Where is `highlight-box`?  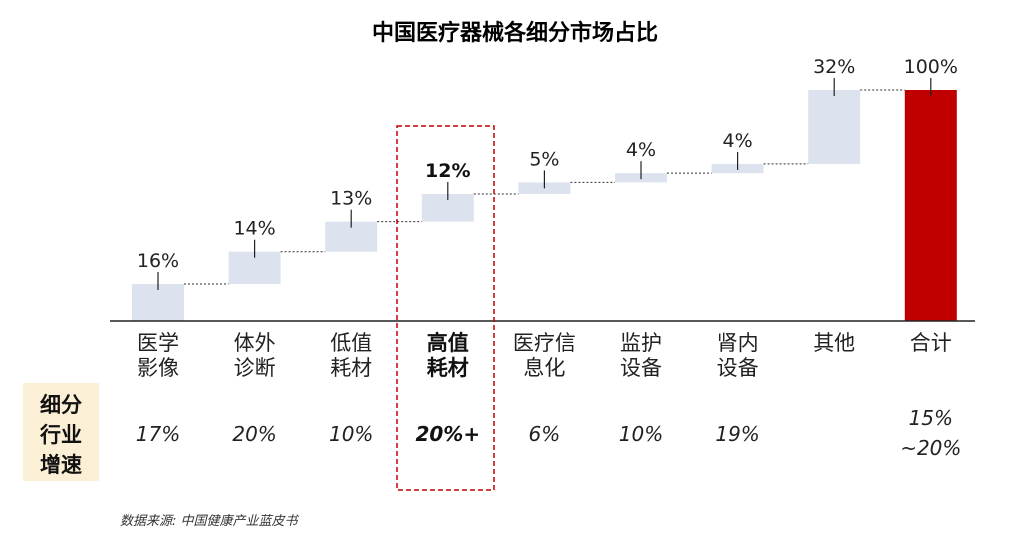 highlight-box is located at coordinates (445, 308).